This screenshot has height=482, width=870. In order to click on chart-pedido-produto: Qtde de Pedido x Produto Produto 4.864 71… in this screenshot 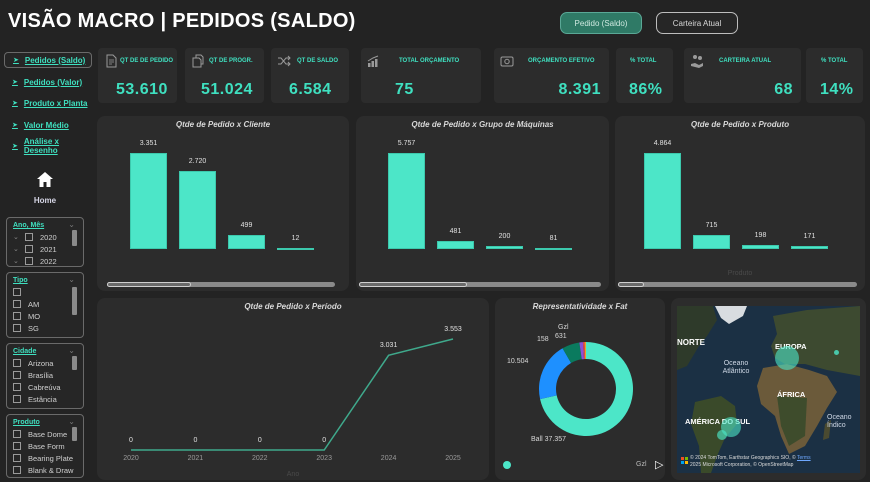, I will do `click(740, 203)`.